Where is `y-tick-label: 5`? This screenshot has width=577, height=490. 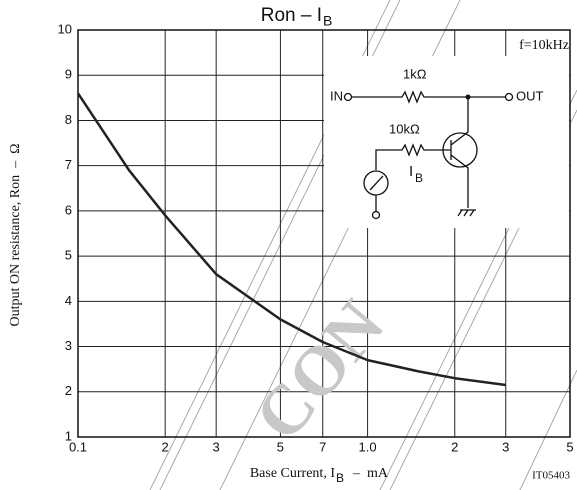
y-tick-label: 5 is located at coordinates (68, 255).